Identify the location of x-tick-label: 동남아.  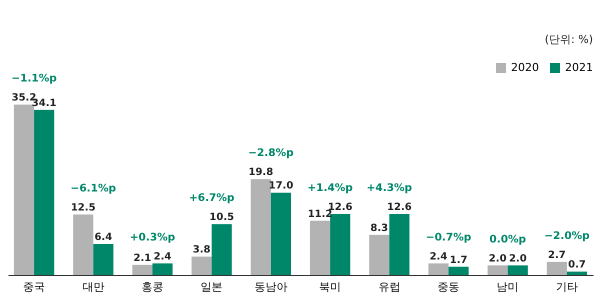
(271, 287).